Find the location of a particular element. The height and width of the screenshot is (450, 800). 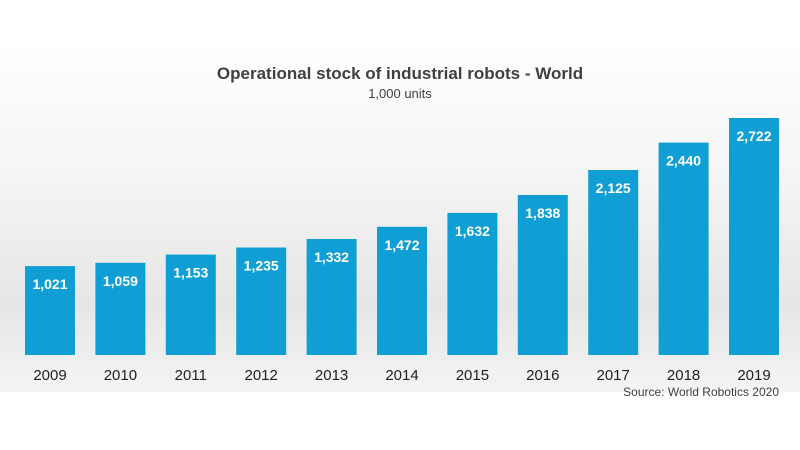

x-tick-label-2017: 2017 is located at coordinates (613, 375).